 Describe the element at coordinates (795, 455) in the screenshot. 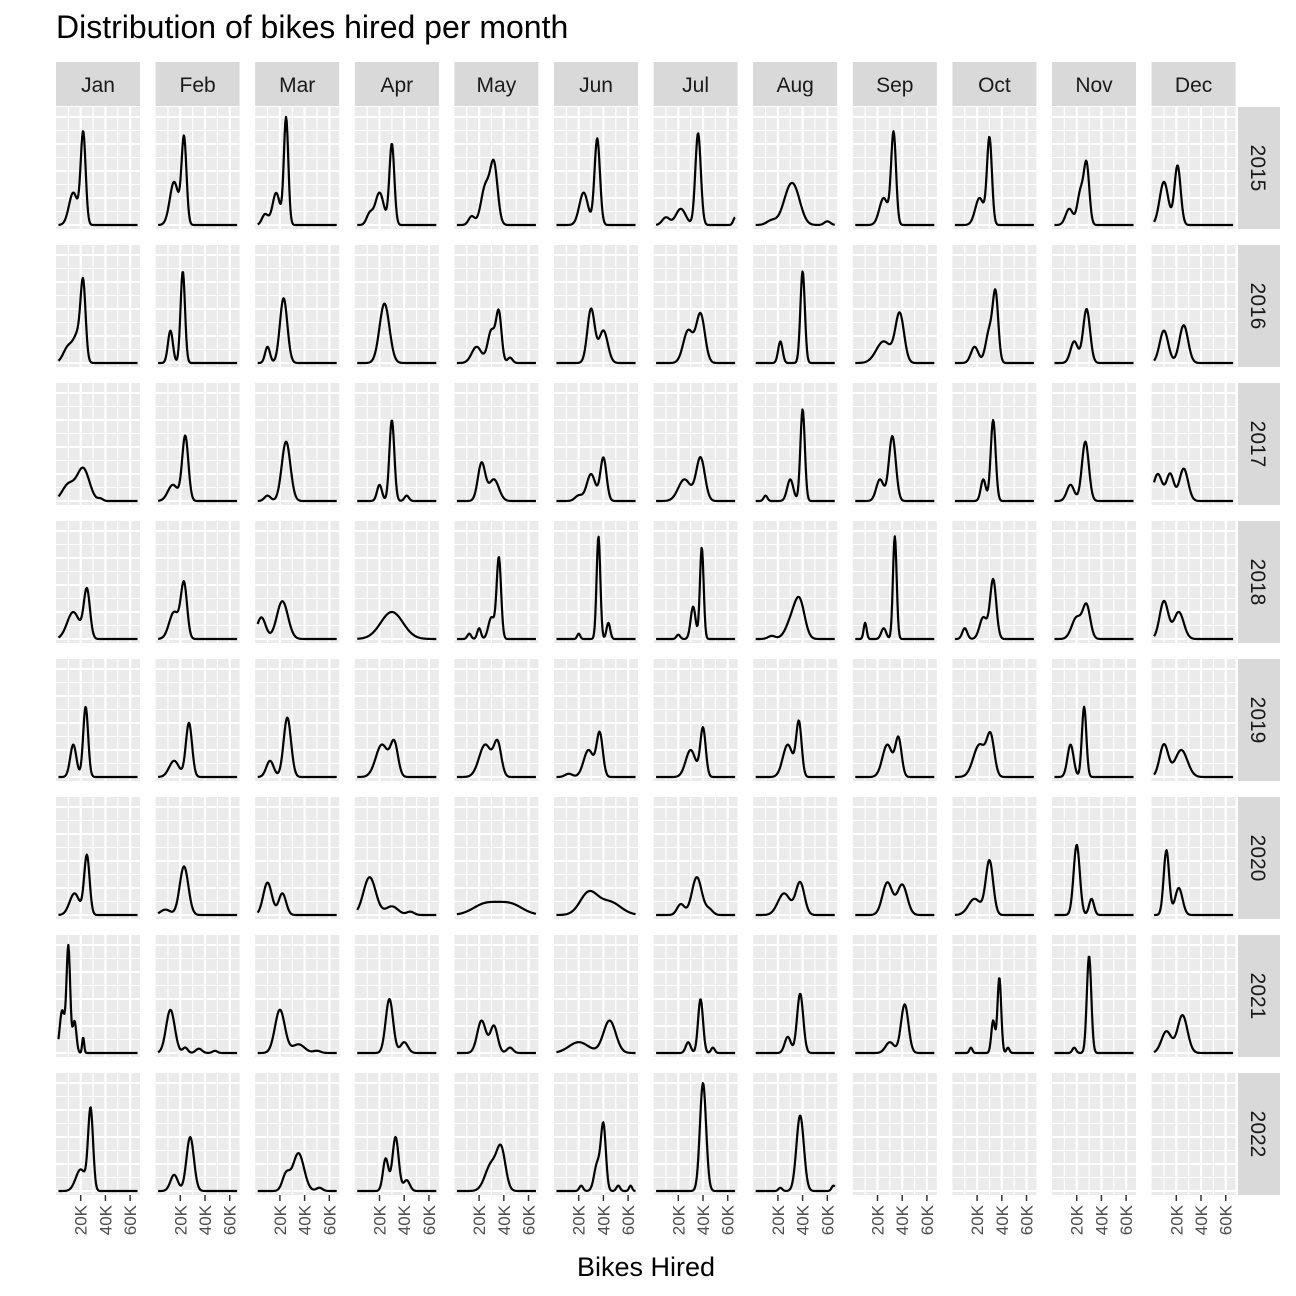

I see `density-line-aug-2017` at that location.